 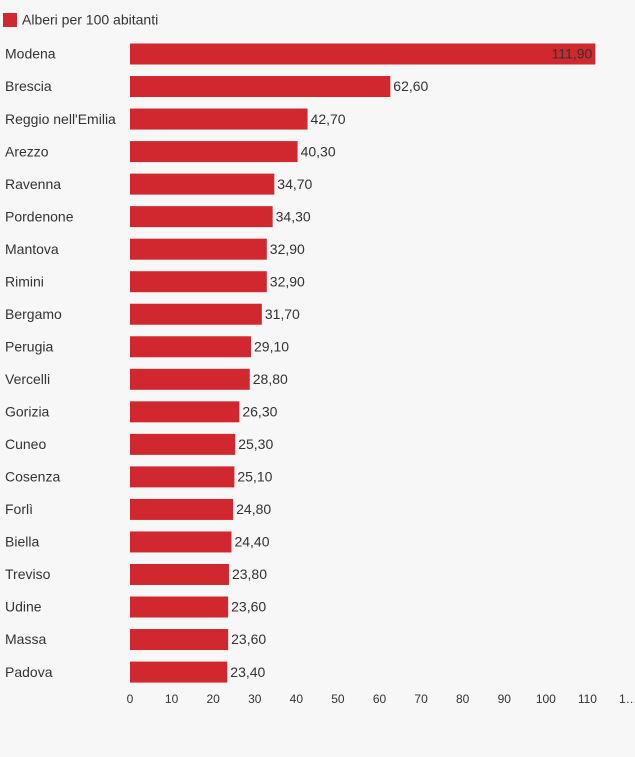 I want to click on x-tick-label: 80, so click(x=463, y=699).